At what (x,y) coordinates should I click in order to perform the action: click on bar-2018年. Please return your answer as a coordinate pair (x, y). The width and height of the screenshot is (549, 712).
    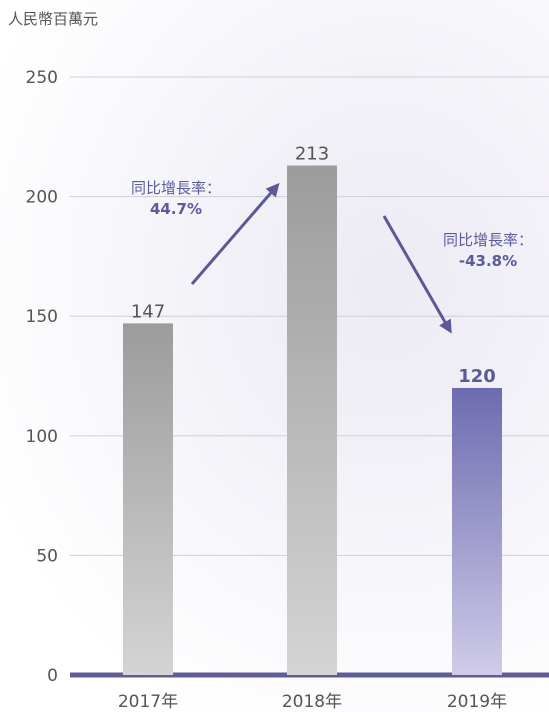
    Looking at the image, I should click on (312, 420).